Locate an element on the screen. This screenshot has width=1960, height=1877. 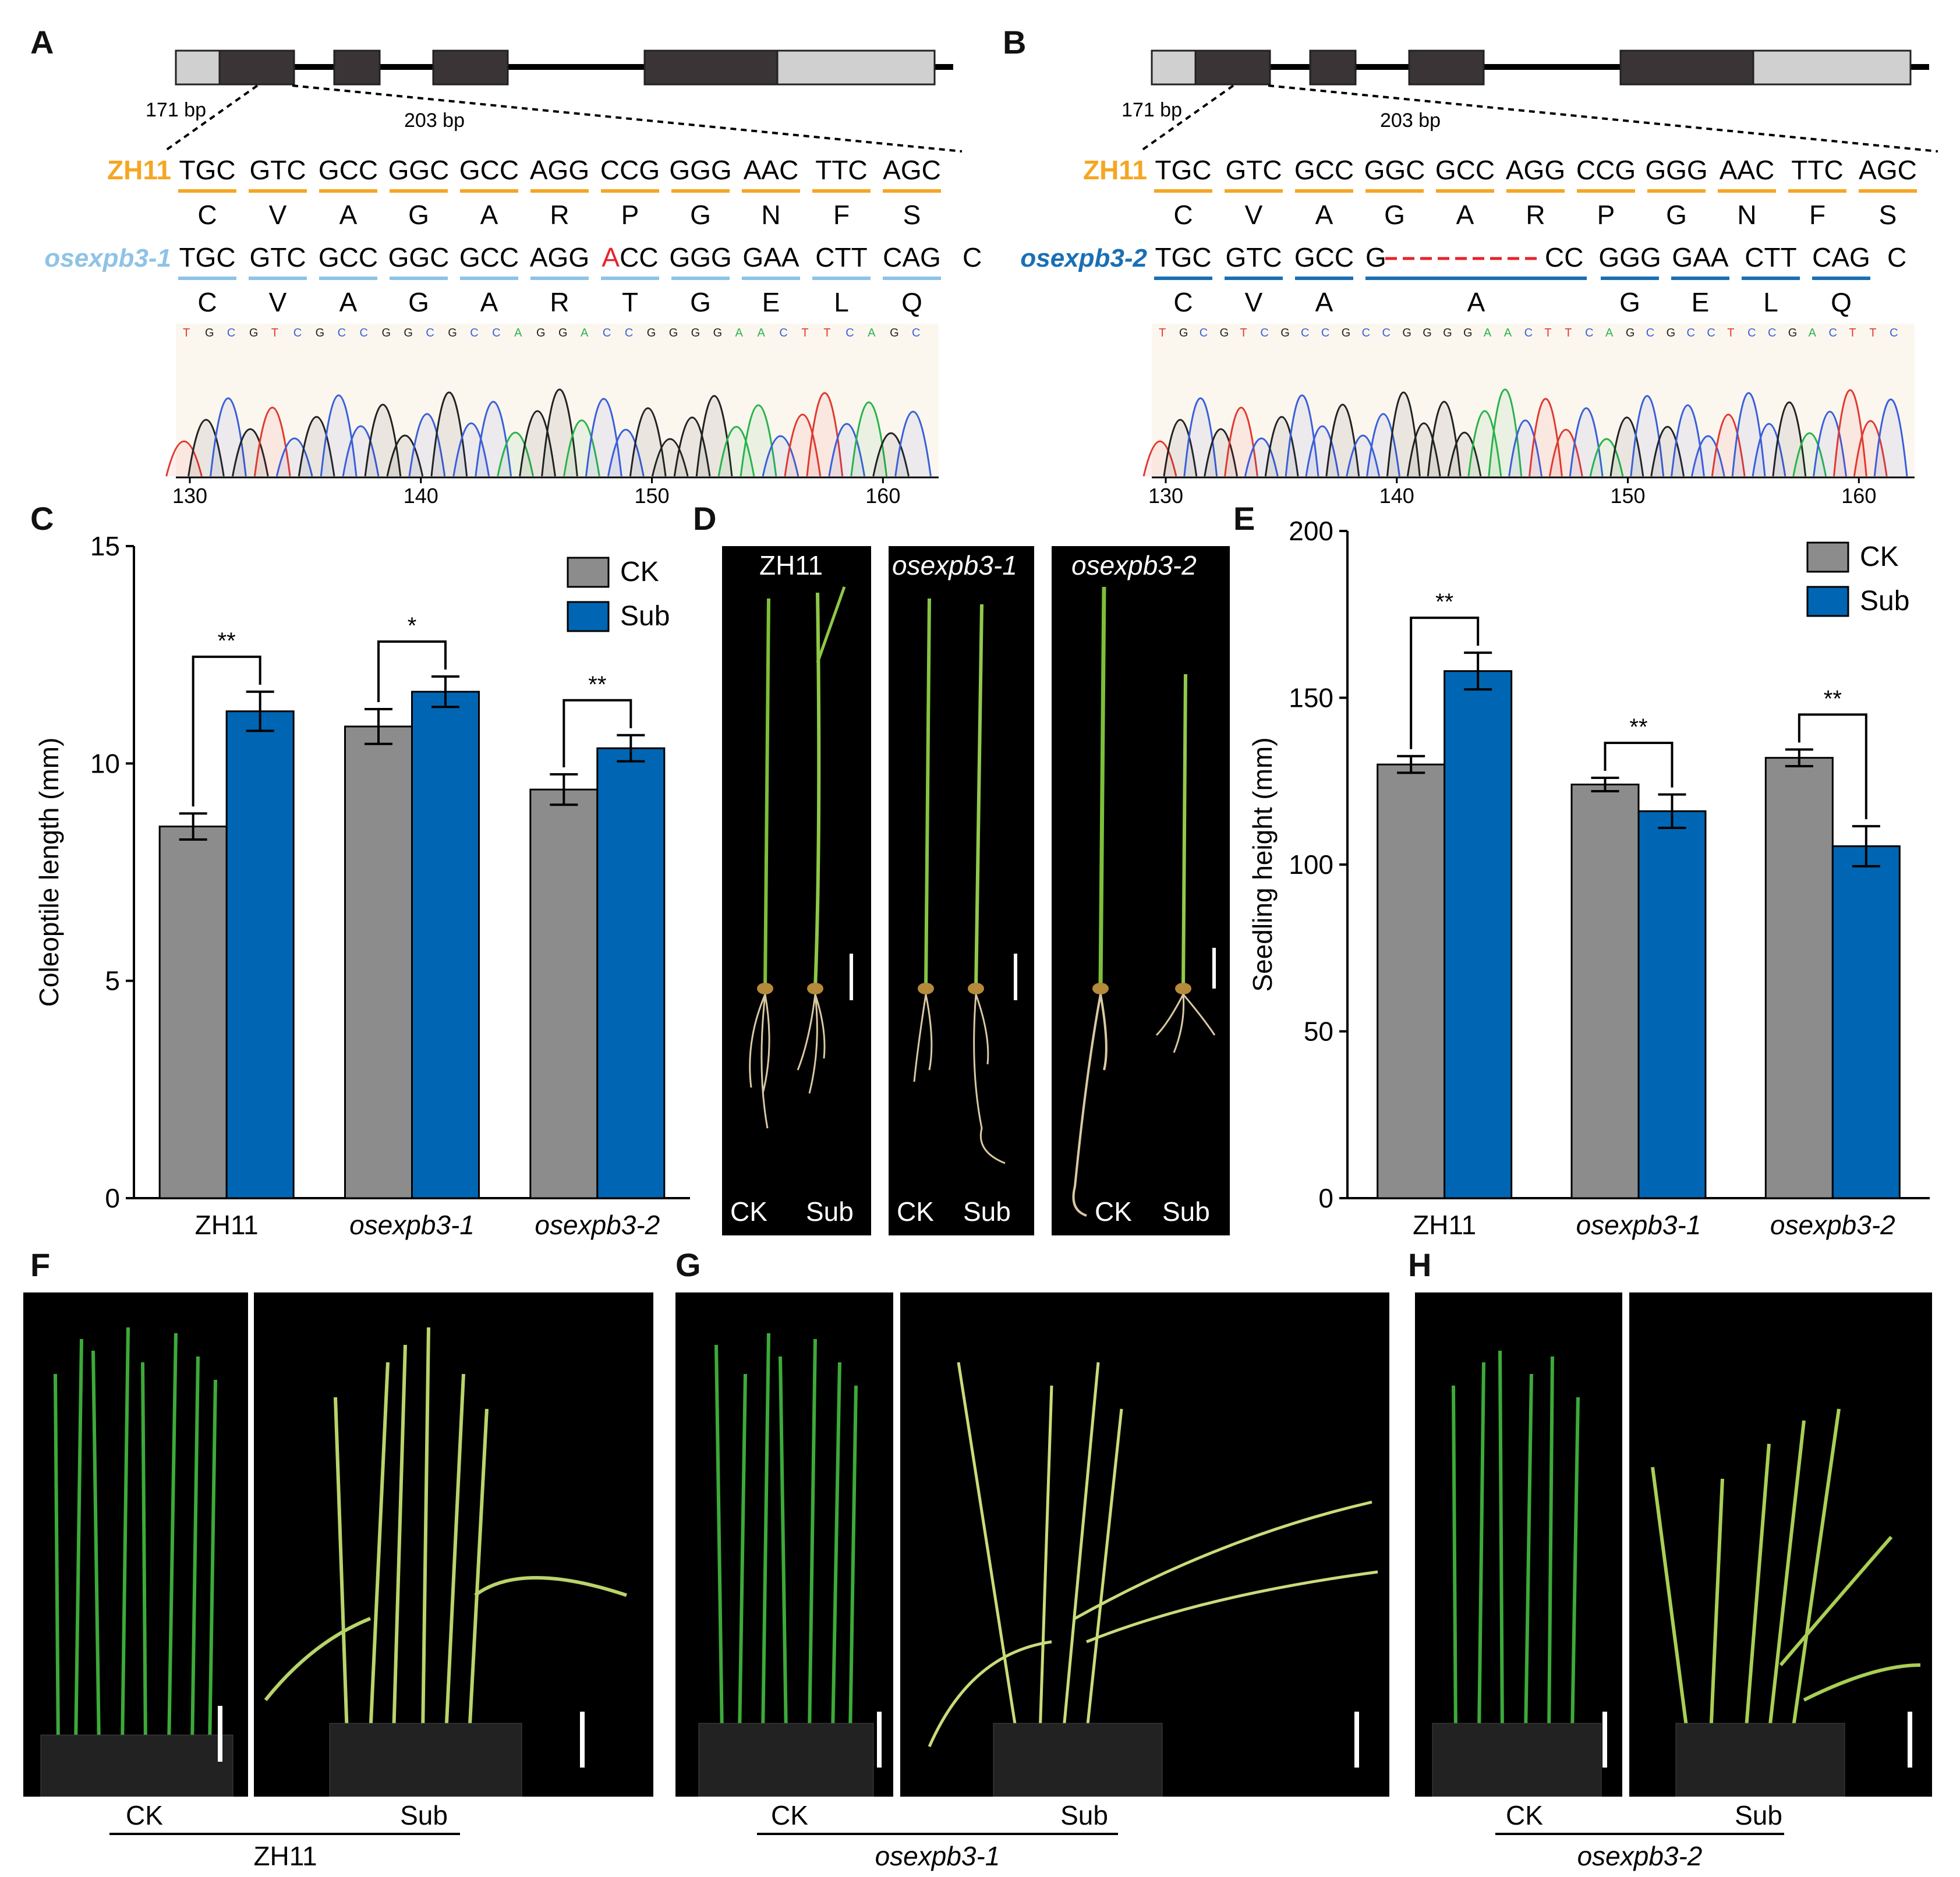
bar-sub is located at coordinates (260, 954).